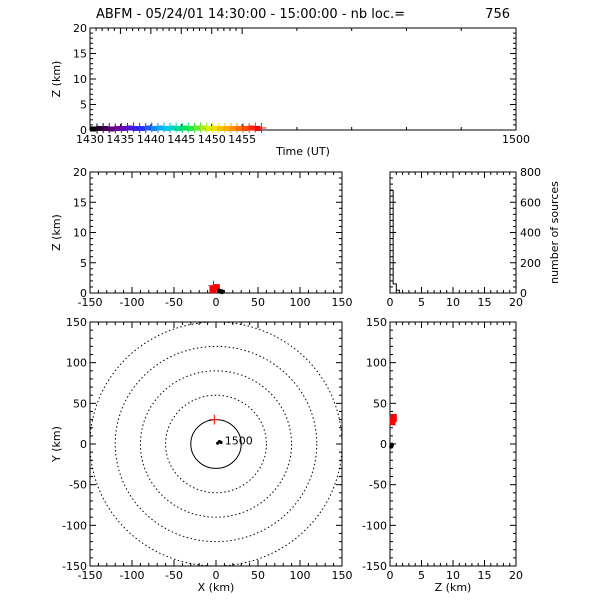 This screenshot has height=600, width=600. I want to click on x-tick-label: 1445, so click(181, 139).